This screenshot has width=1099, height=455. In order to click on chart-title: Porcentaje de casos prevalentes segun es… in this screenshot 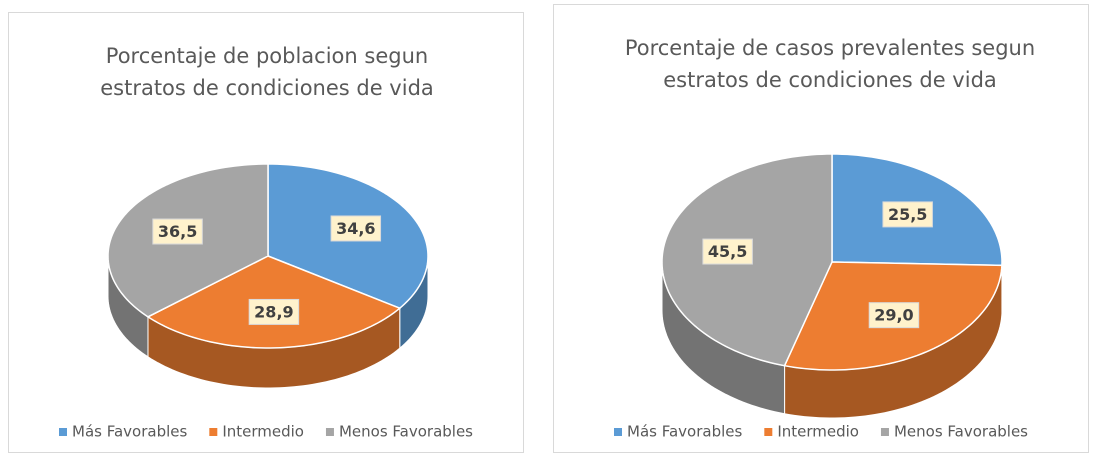, I will do `click(830, 64)`.